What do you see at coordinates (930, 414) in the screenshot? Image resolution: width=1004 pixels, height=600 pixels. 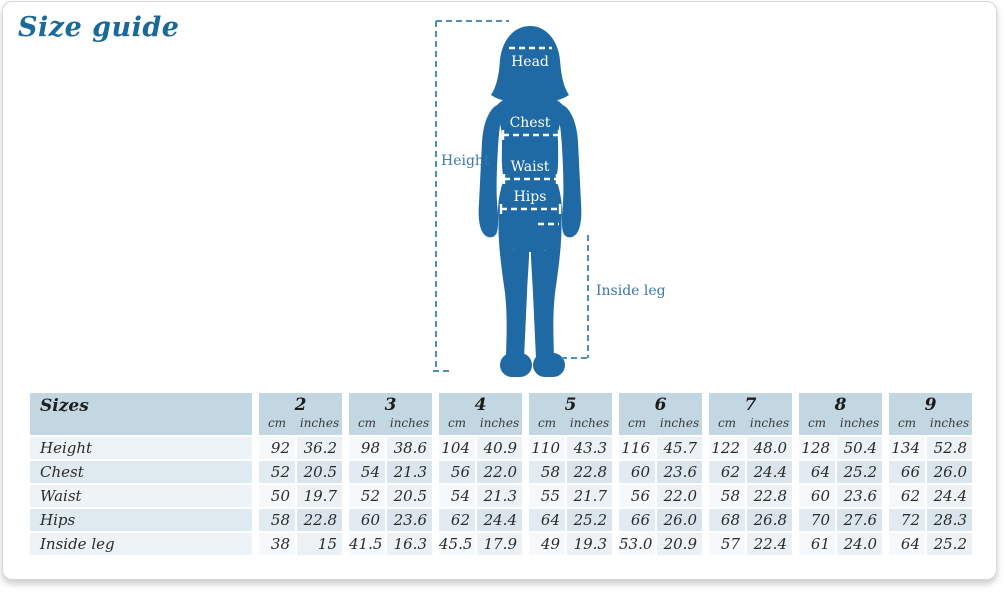 I see `size-column-header: 9 cm inches` at bounding box center [930, 414].